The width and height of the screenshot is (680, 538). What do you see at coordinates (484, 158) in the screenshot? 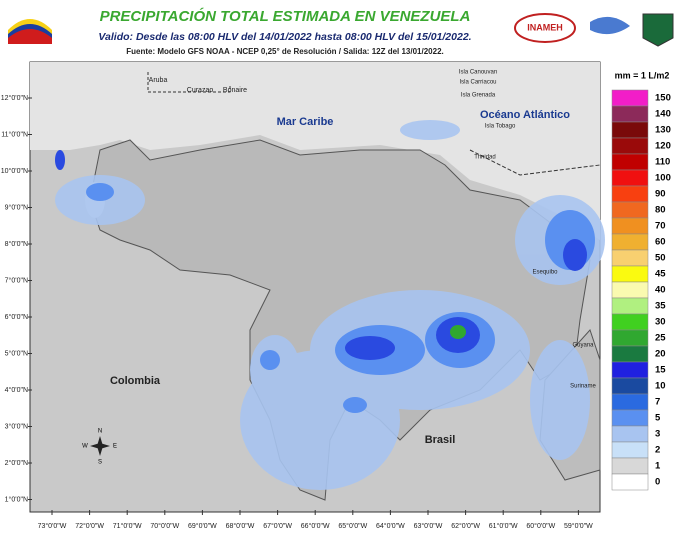
I see `place-label: Trinidad` at bounding box center [484, 158].